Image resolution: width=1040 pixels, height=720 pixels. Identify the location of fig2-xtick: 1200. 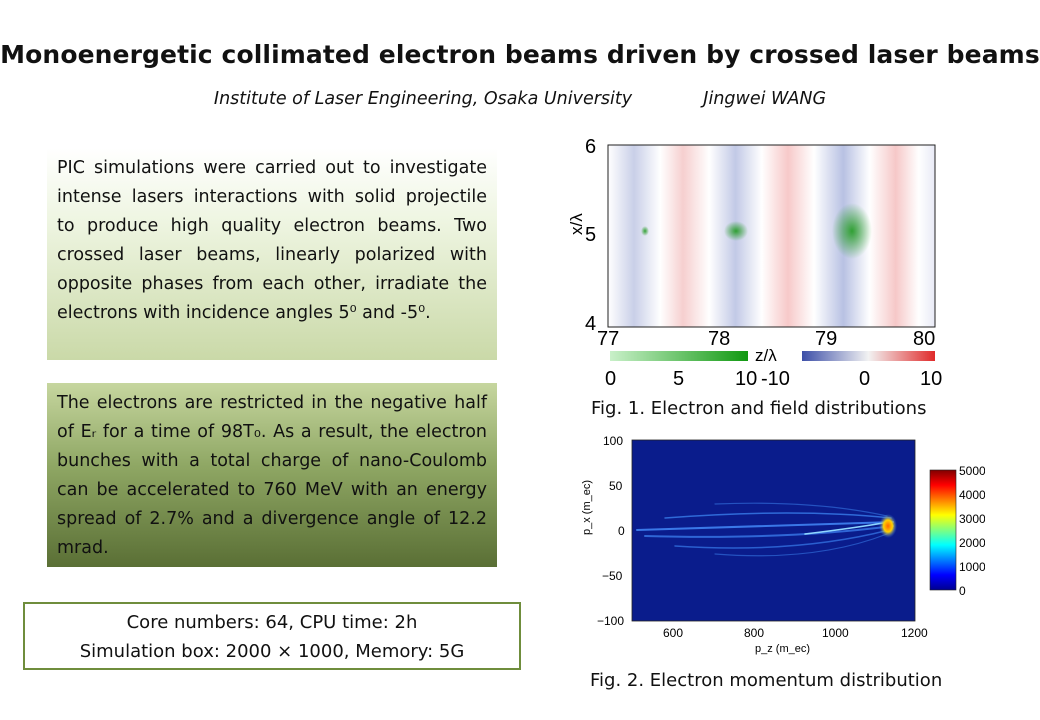
(914, 633).